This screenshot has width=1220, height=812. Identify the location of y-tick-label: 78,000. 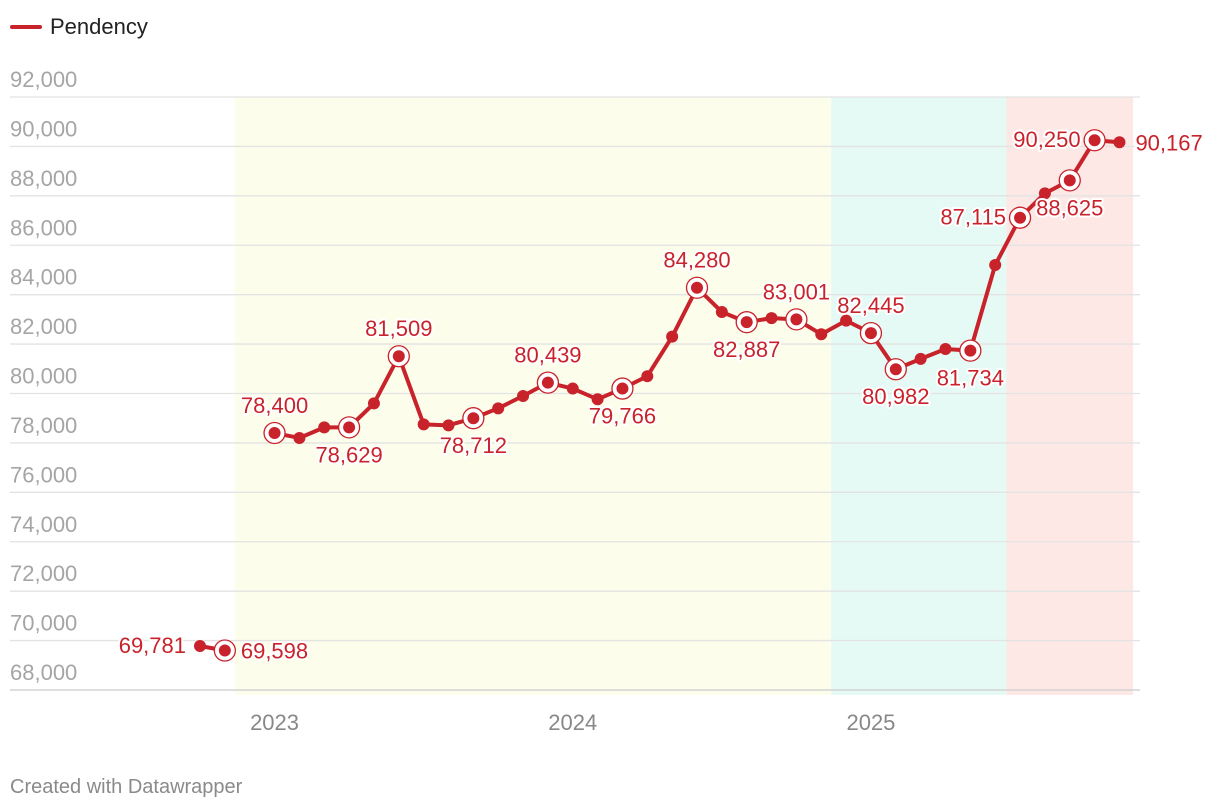
(43, 425).